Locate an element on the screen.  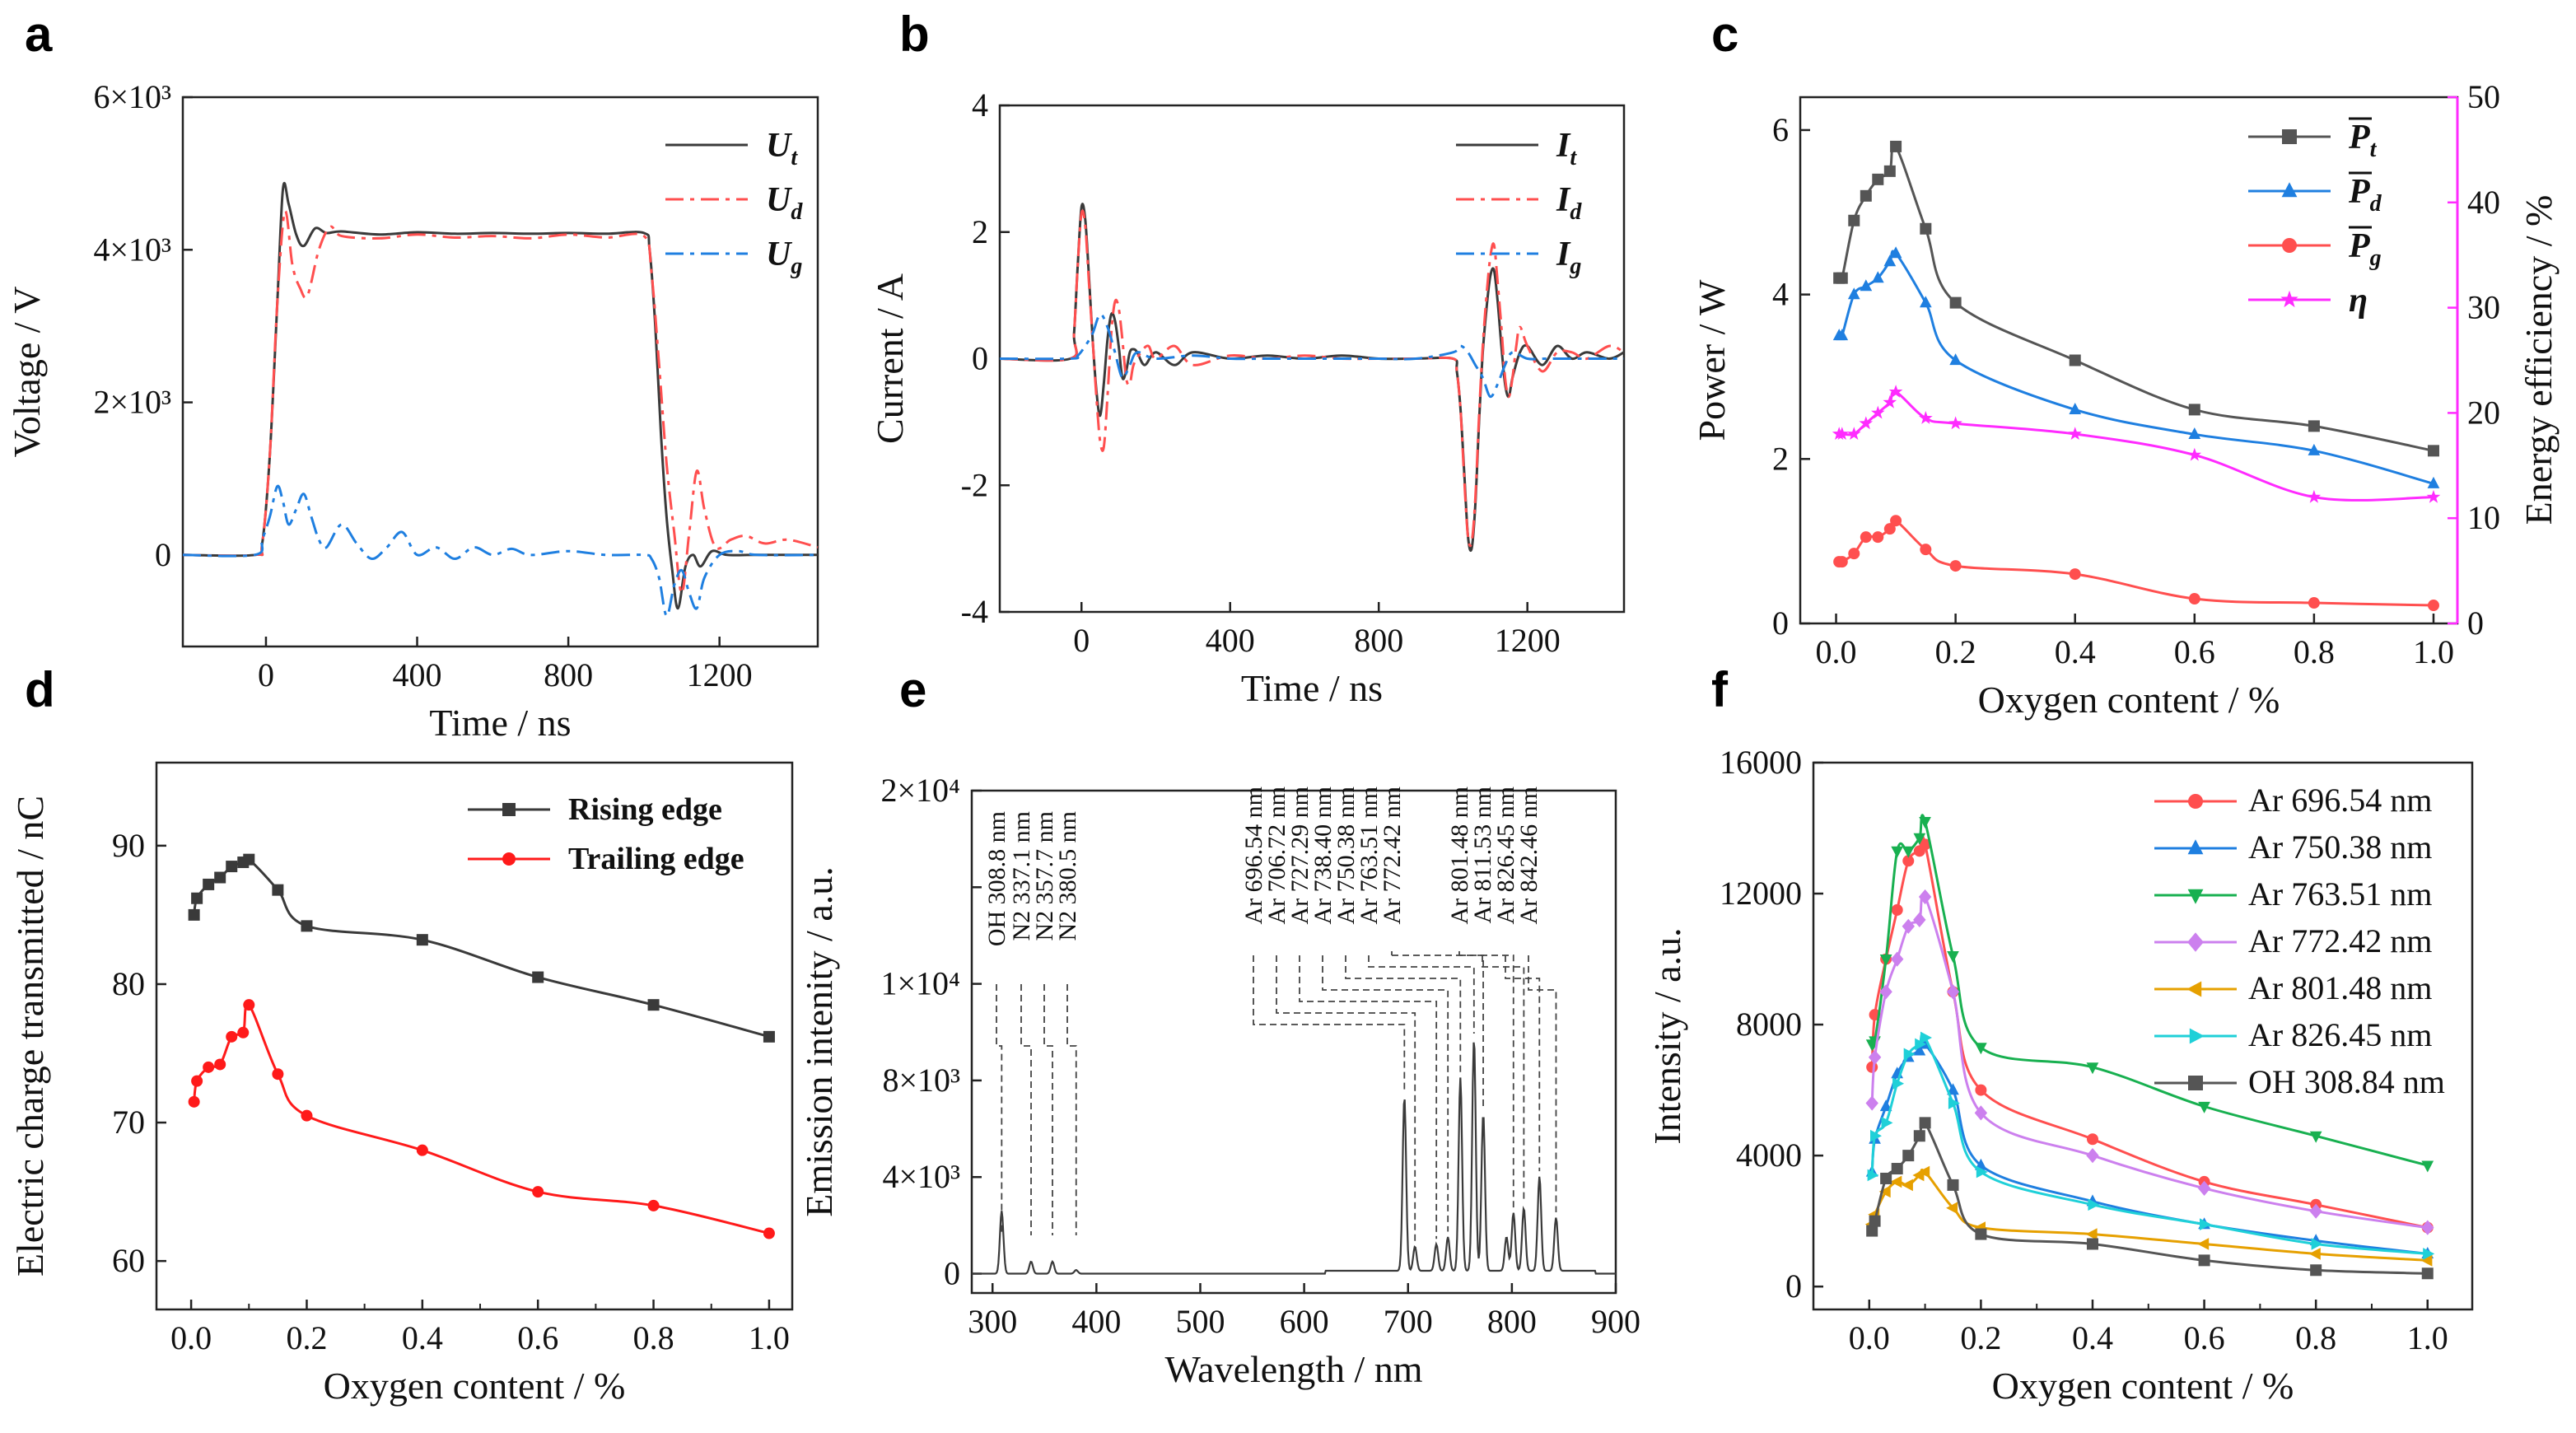
legend-Ig: Ig is located at coordinates (1568, 257).